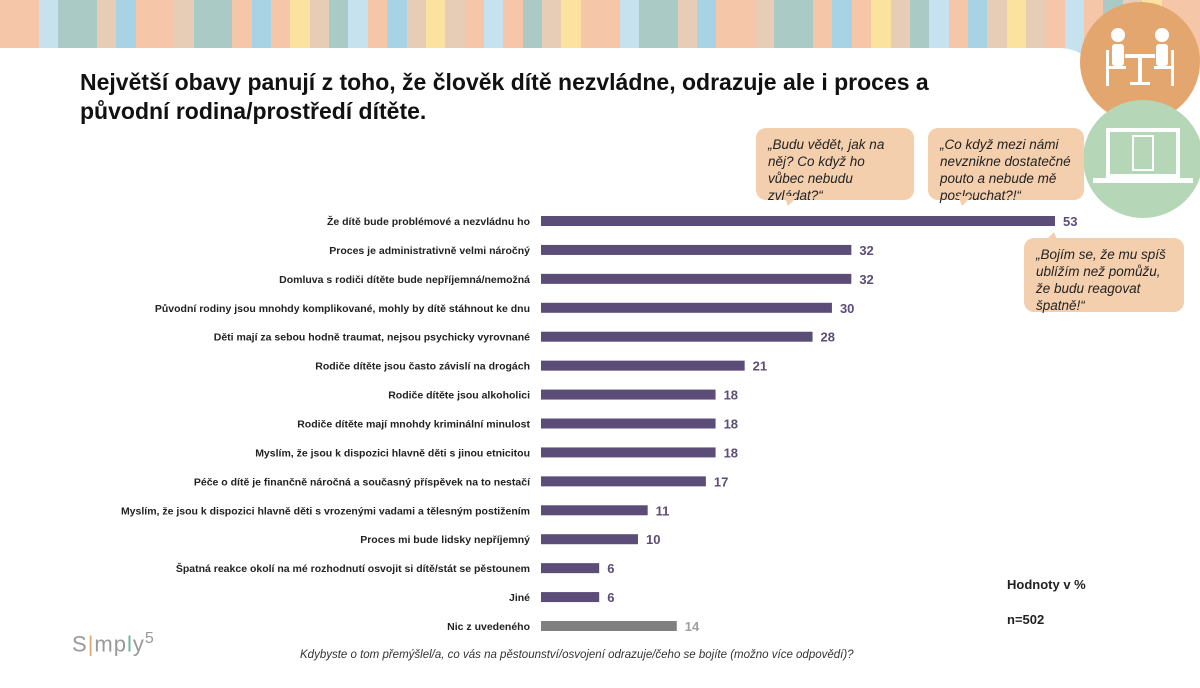  What do you see at coordinates (429, 251) in the screenshot?
I see `category-label: Proces je administrativně velmi náročný` at bounding box center [429, 251].